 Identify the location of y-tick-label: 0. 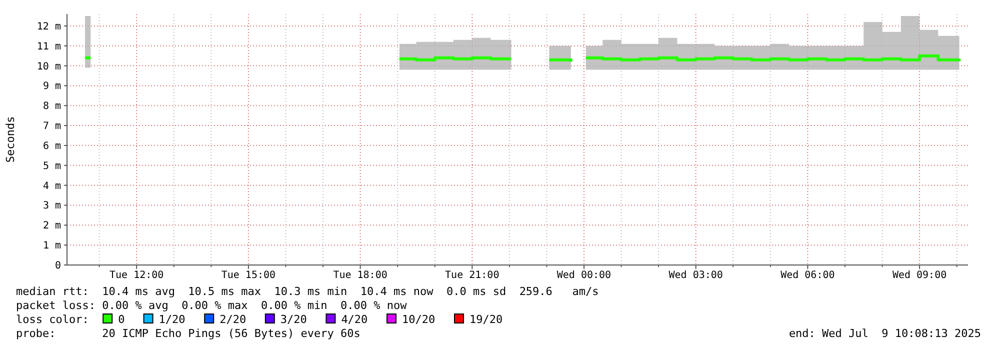
(57, 266).